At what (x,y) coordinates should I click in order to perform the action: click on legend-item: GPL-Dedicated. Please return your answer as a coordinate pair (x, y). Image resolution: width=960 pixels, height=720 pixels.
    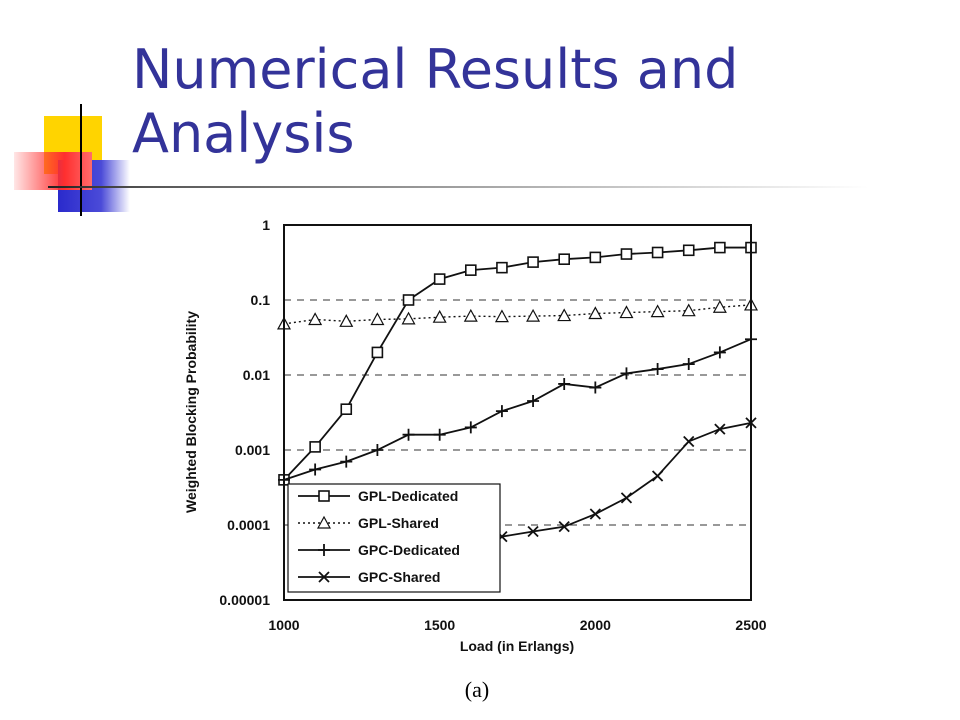
    Looking at the image, I should click on (378, 496).